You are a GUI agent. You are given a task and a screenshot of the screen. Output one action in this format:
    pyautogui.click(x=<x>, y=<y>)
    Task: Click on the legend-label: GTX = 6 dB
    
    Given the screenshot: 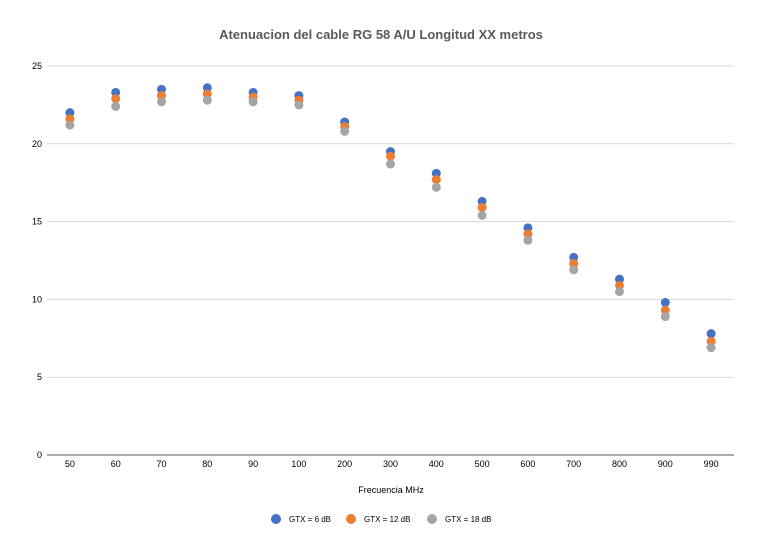 What is the action you would take?
    pyautogui.click(x=310, y=519)
    